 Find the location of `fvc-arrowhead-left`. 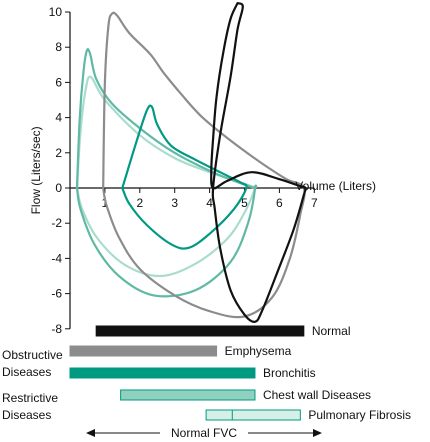

fvc-arrowhead-left is located at coordinates (90, 433).